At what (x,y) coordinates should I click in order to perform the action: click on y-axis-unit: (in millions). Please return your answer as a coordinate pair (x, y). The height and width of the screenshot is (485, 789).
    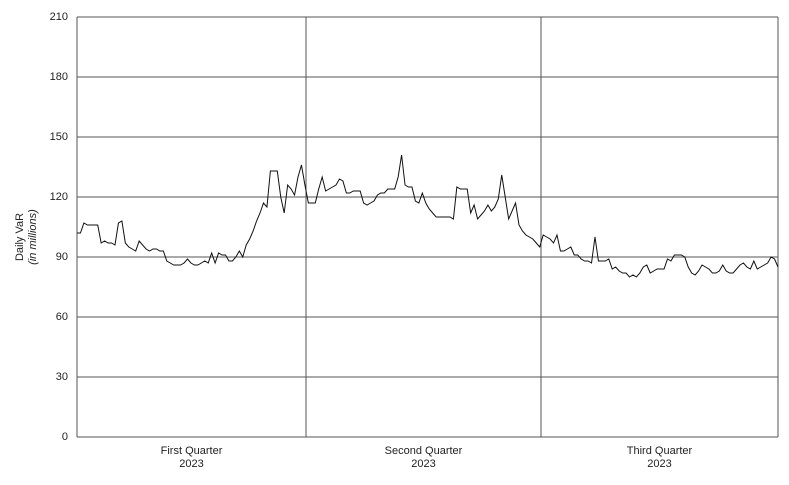
    Looking at the image, I should click on (33, 237).